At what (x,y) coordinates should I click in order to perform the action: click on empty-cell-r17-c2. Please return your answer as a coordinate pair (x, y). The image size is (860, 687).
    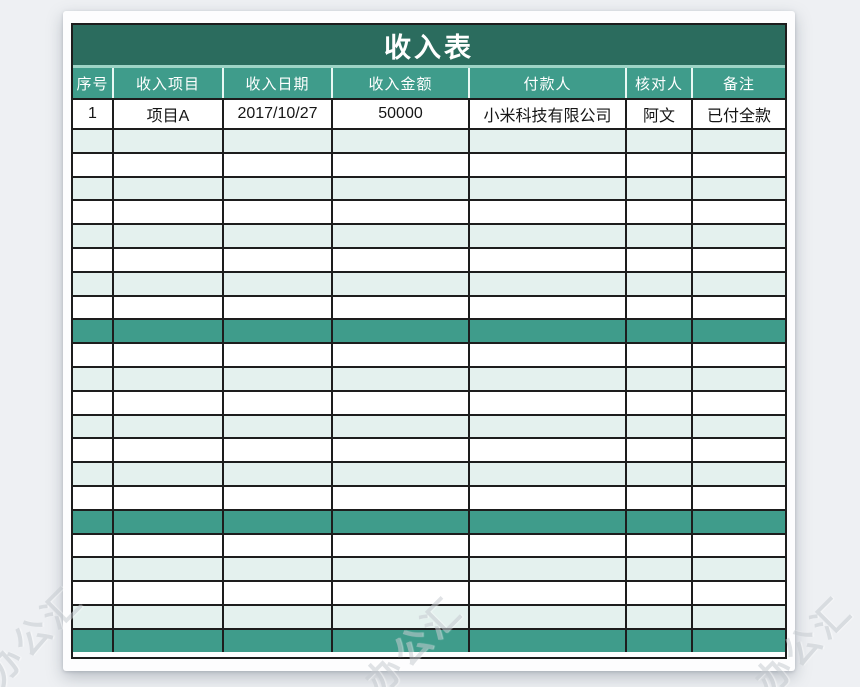
    Looking at the image, I should click on (168, 497).